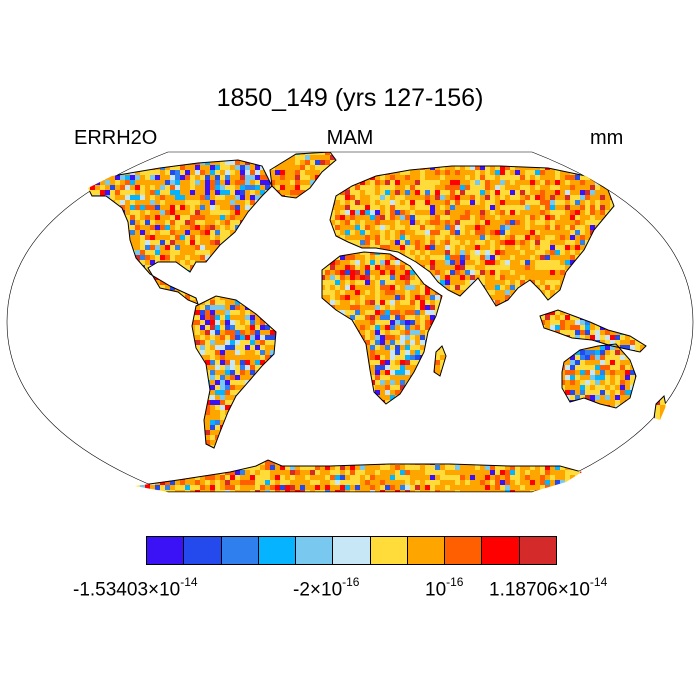 Image resolution: width=700 pixels, height=700 pixels. What do you see at coordinates (116, 138) in the screenshot?
I see `variable-label: ERRH2O` at bounding box center [116, 138].